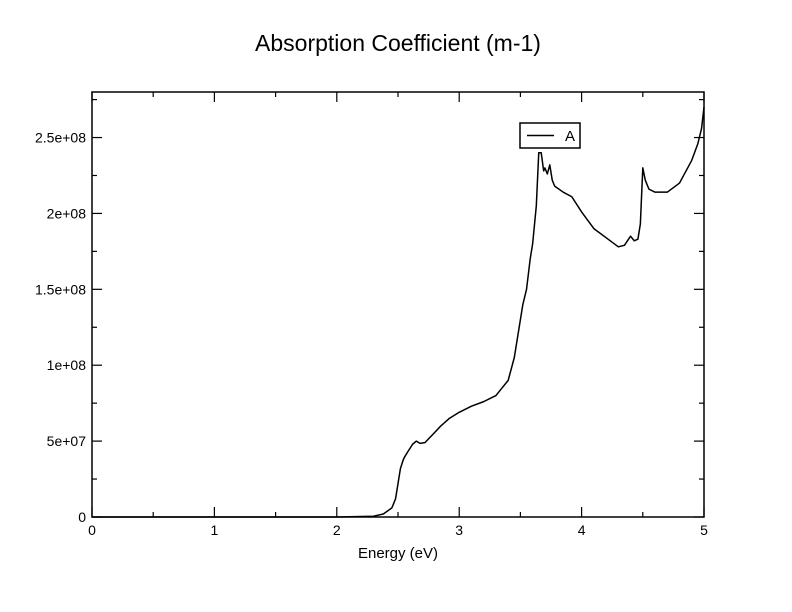 The height and width of the screenshot is (612, 792). What do you see at coordinates (67, 365) in the screenshot?
I see `y-tick-label: 1e+08` at bounding box center [67, 365].